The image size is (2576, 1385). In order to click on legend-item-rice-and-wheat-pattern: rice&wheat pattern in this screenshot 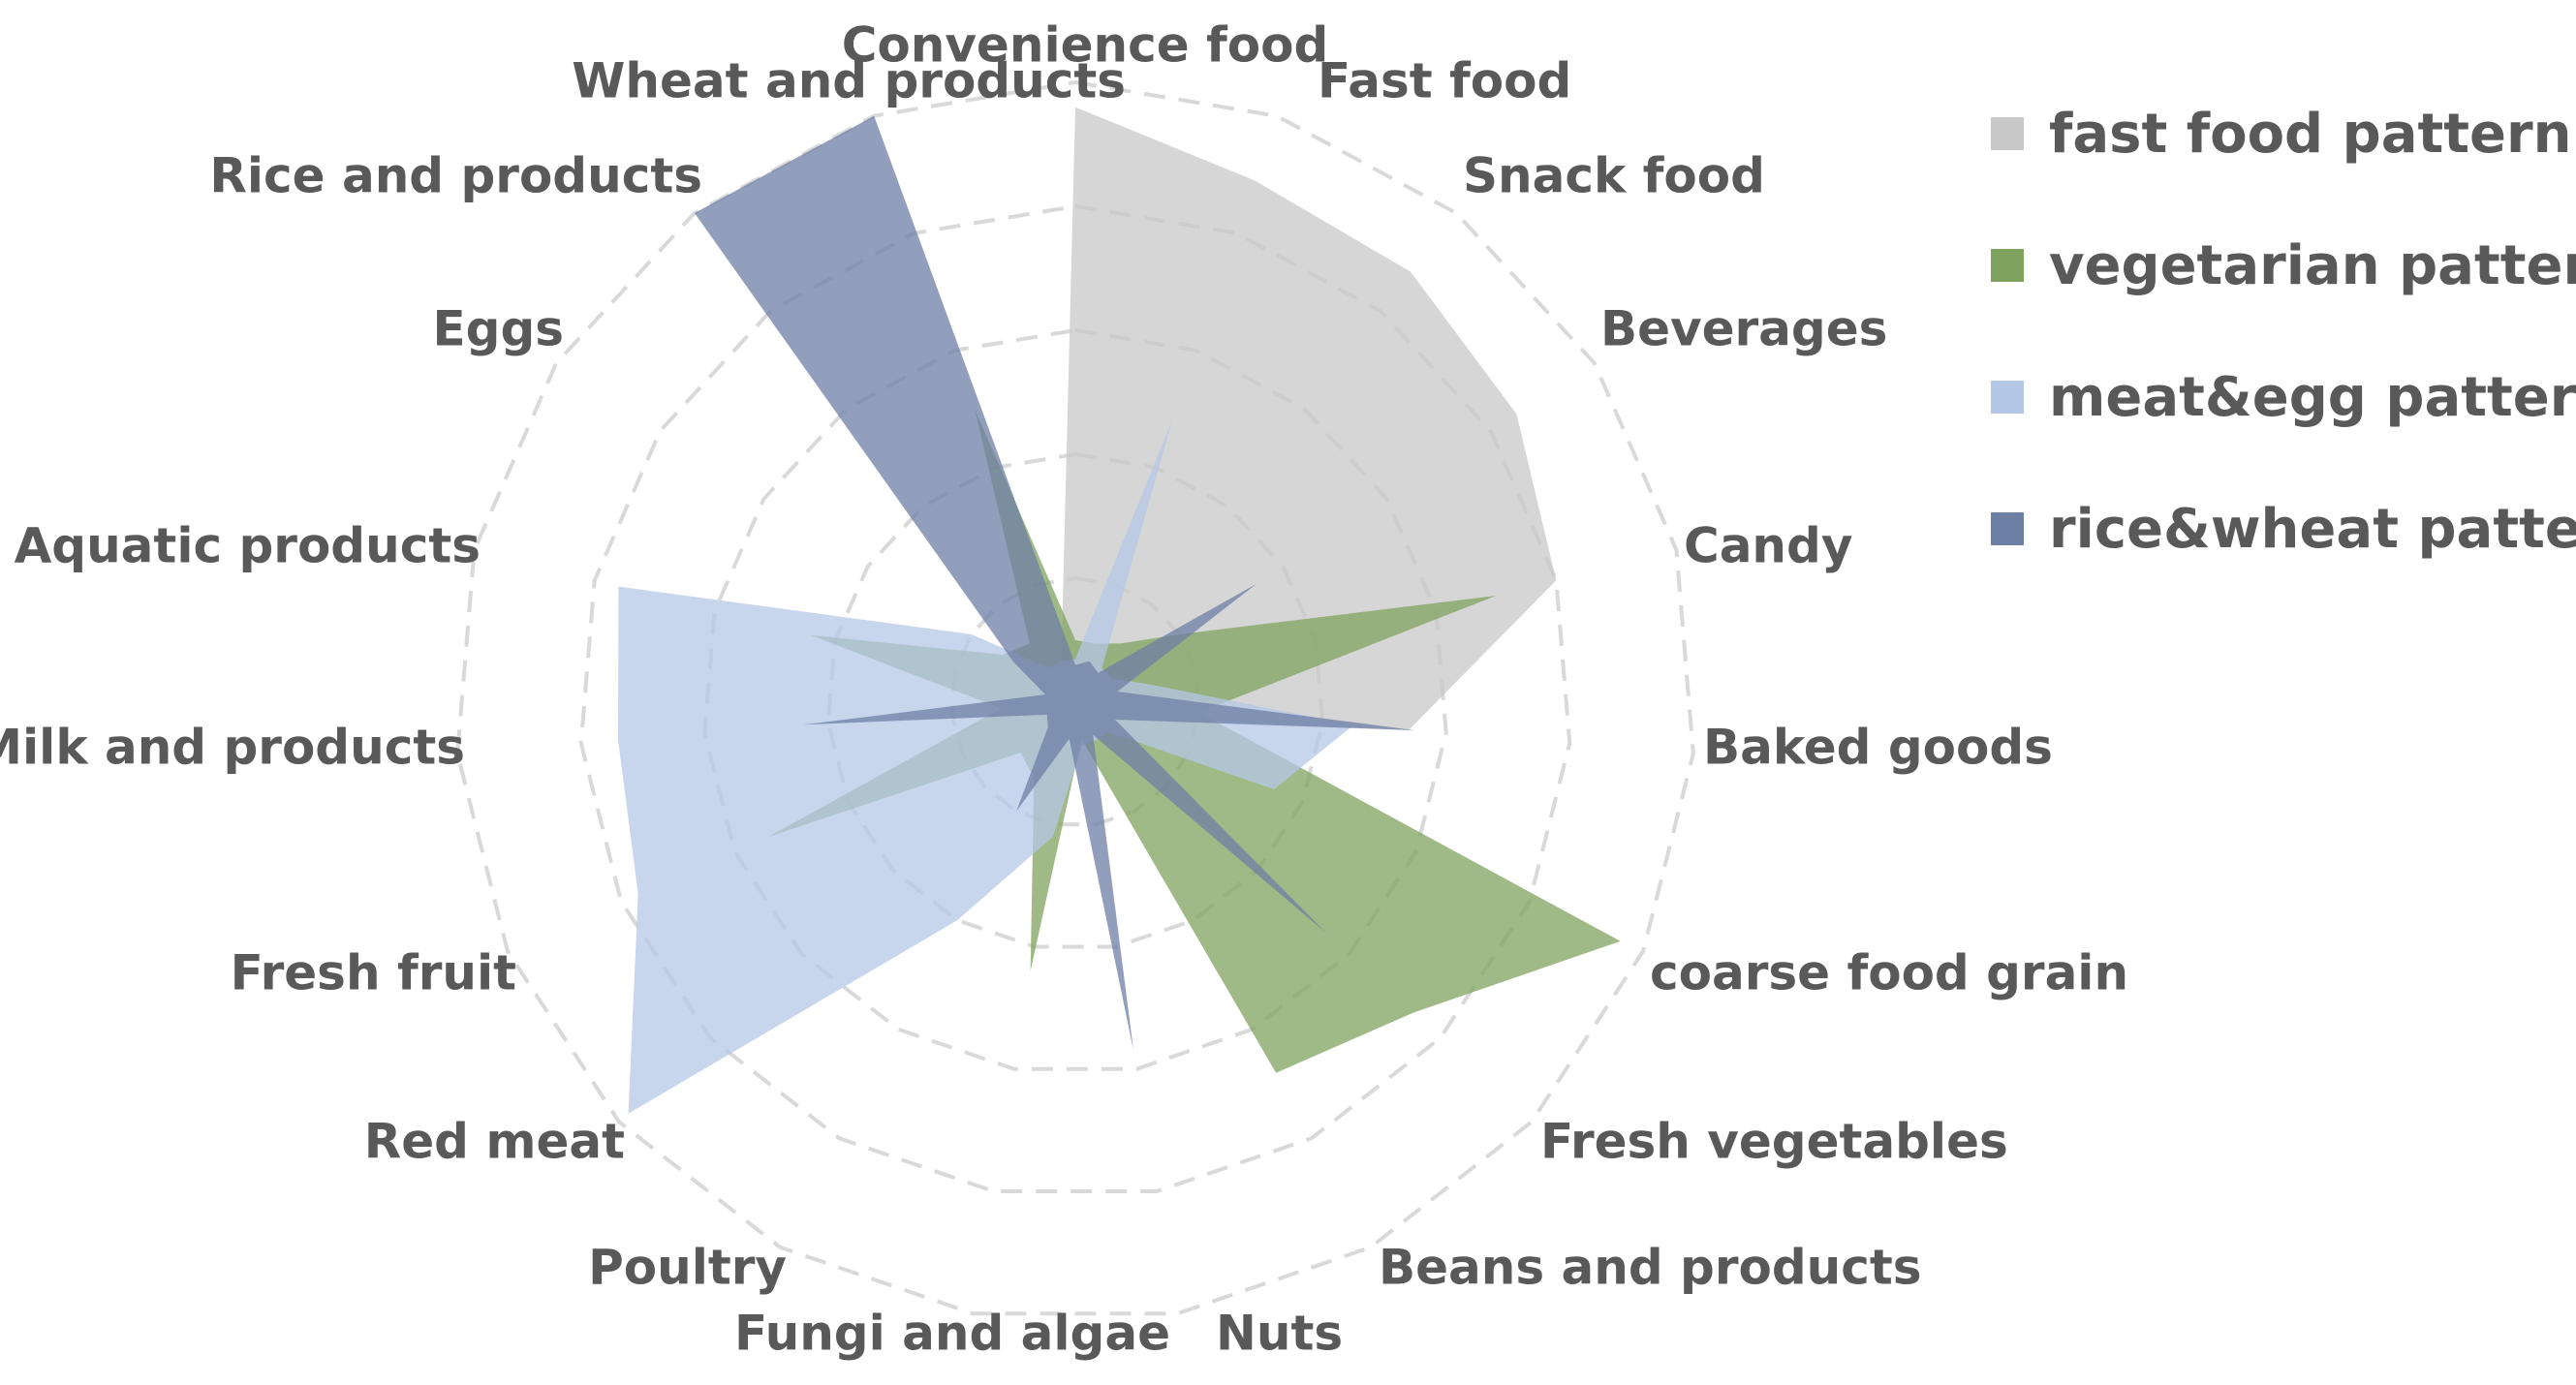, I will do `click(2283, 529)`.